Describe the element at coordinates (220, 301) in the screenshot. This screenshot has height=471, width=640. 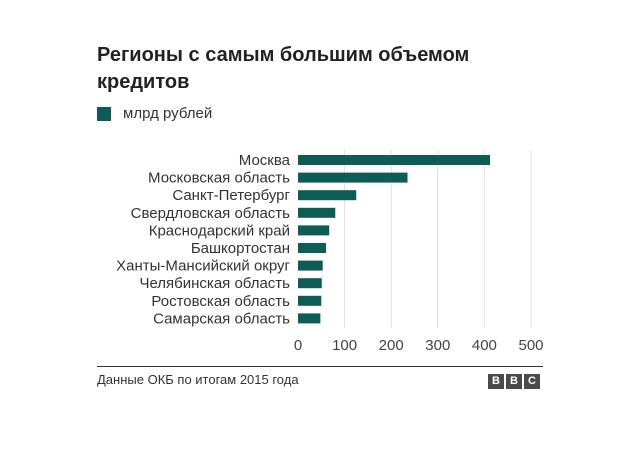
I see `category-label: Ростовская область` at that location.